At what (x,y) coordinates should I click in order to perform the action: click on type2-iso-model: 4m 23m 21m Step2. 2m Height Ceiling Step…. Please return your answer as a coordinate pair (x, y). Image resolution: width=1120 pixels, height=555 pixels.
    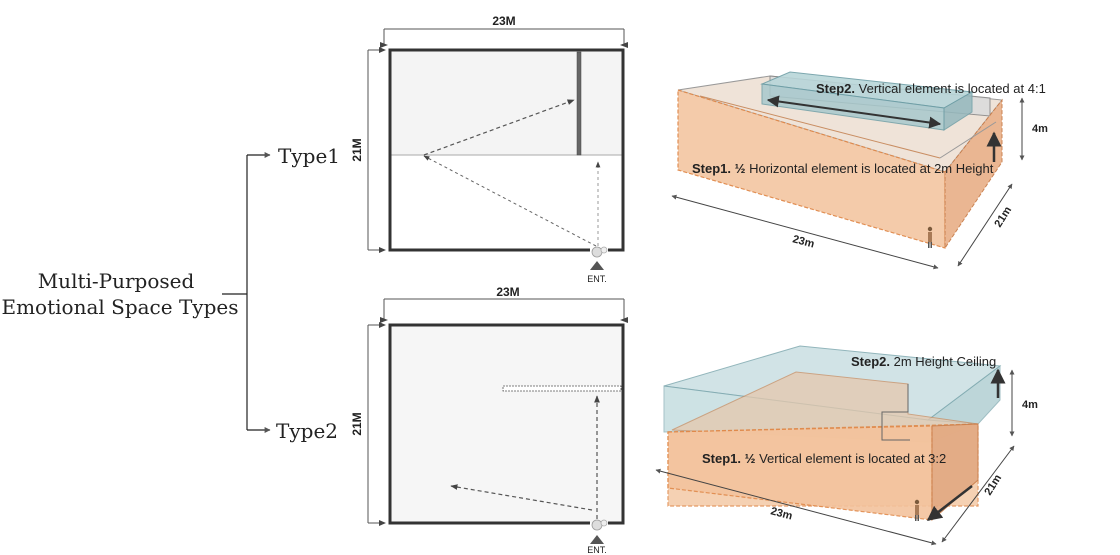
    Looking at the image, I should click on (846, 445).